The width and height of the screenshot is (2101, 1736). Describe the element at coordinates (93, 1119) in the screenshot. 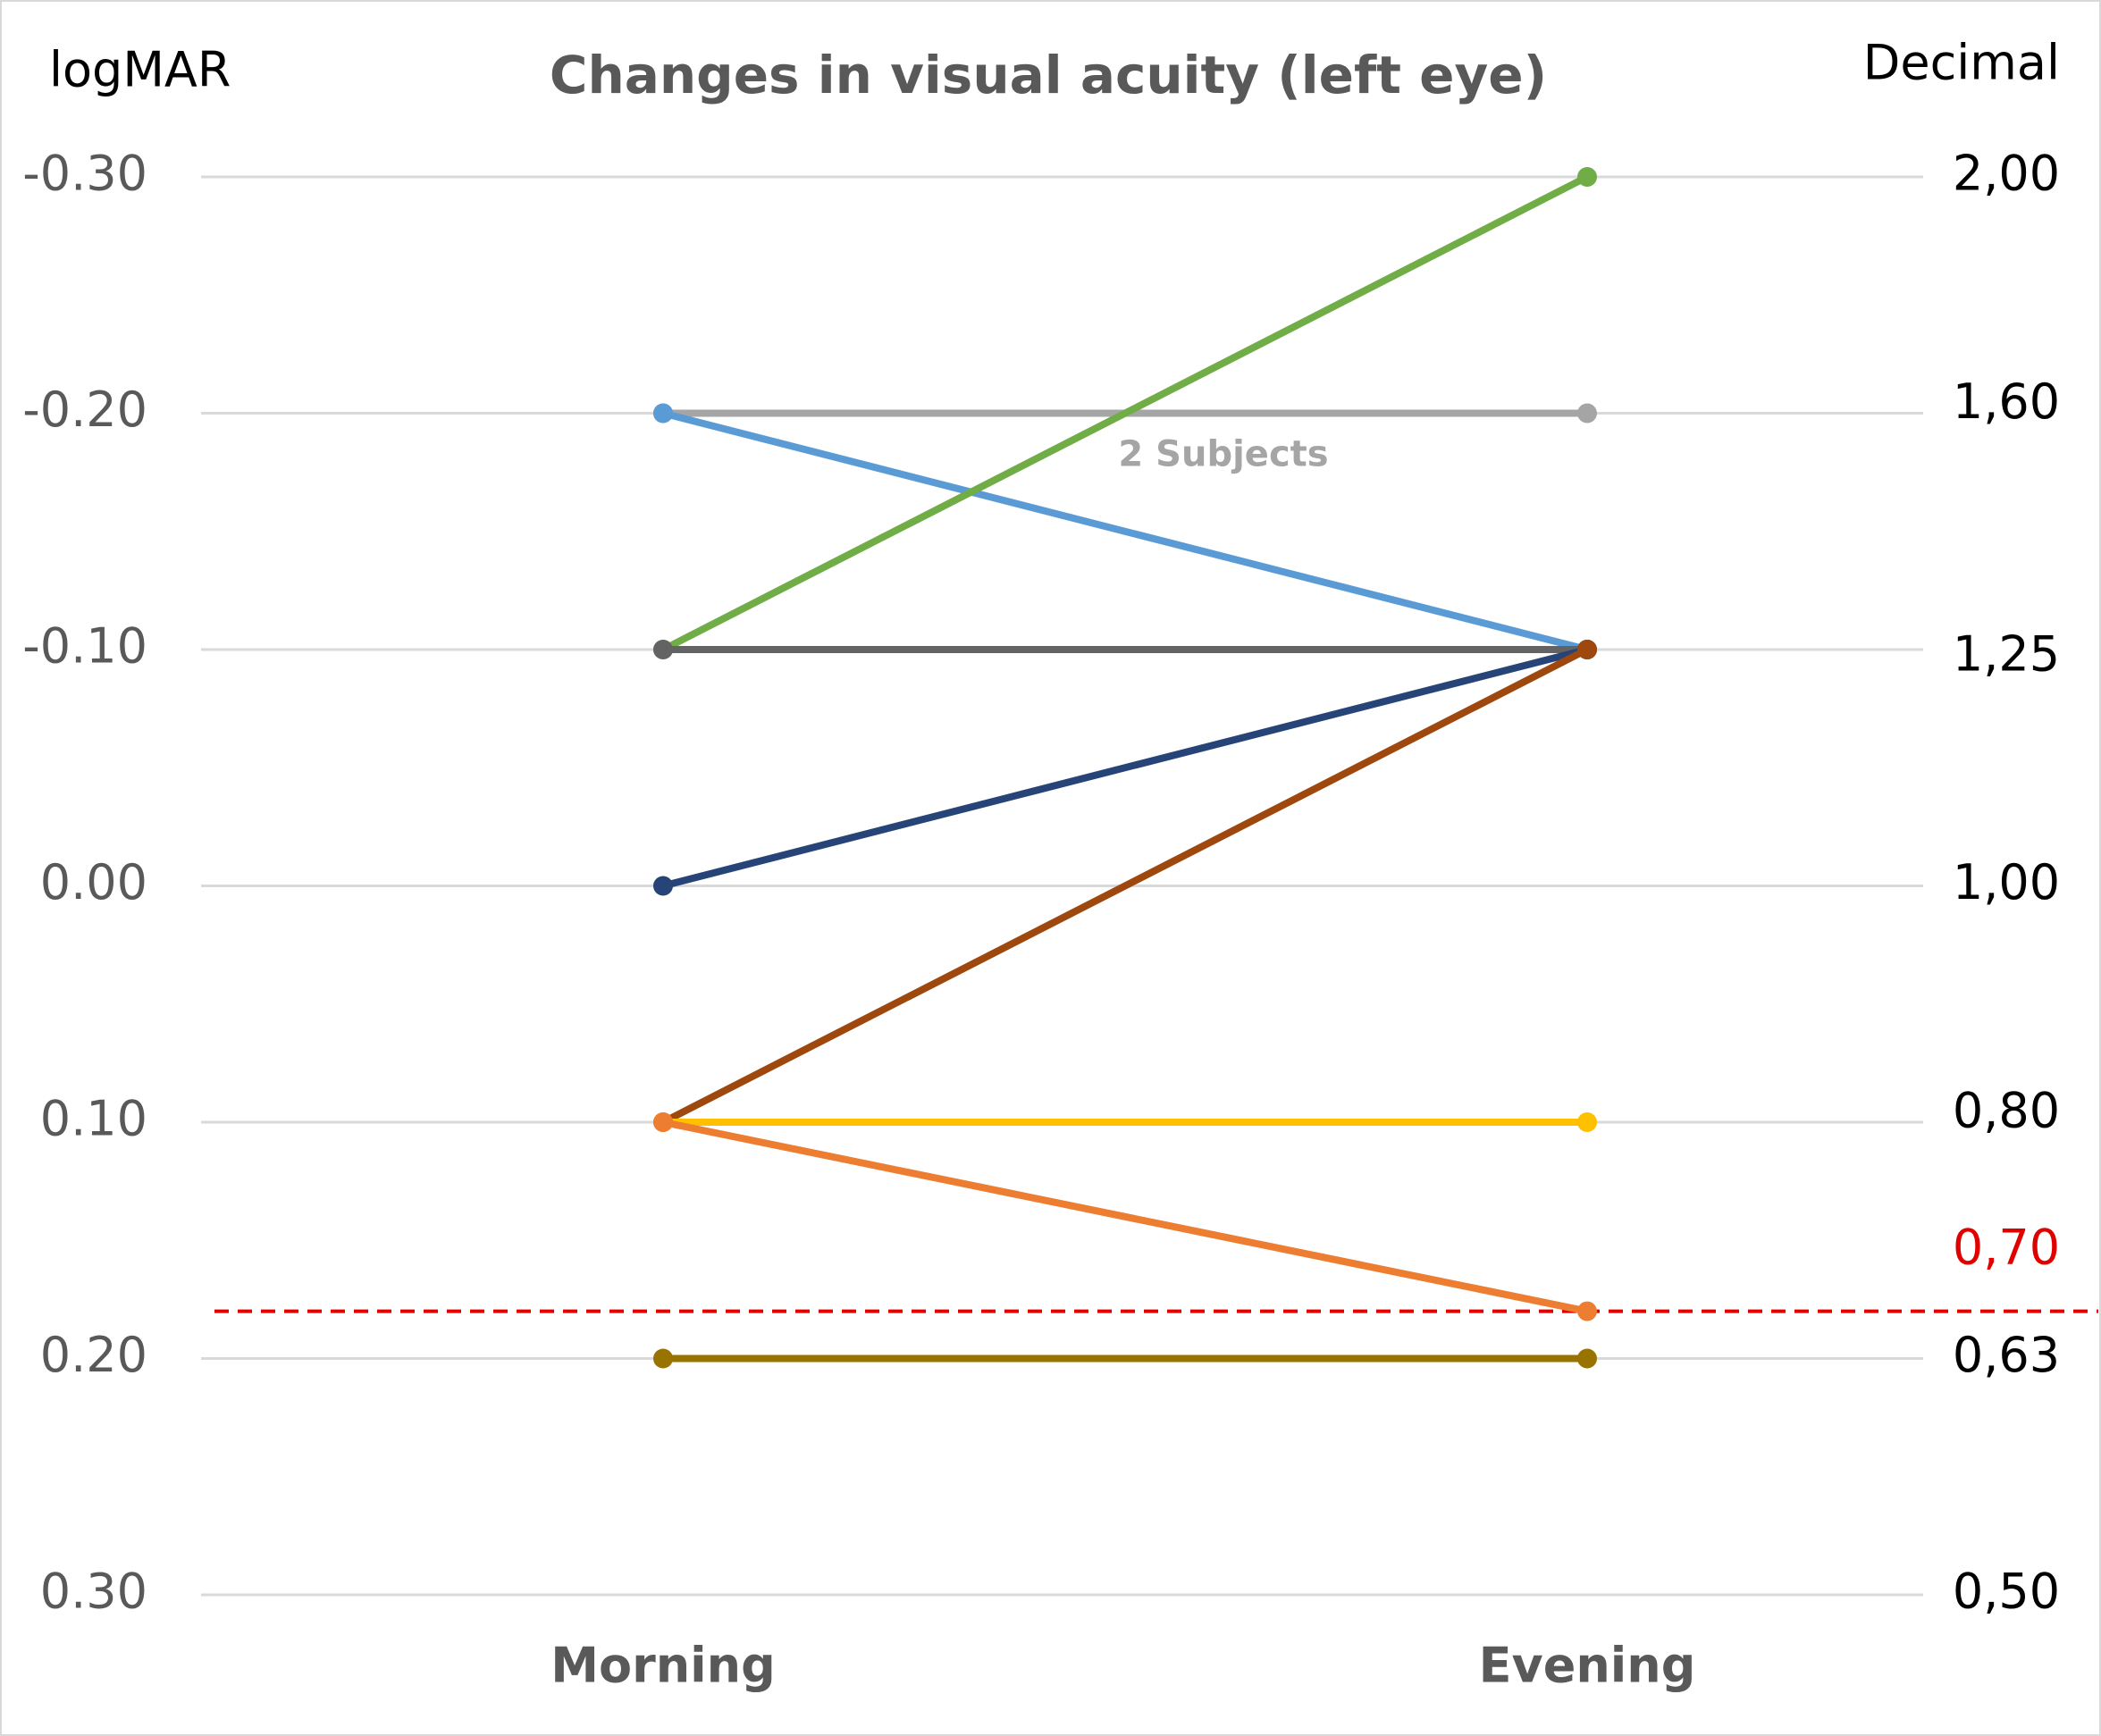

I see `y-tick-label: 0.10` at that location.